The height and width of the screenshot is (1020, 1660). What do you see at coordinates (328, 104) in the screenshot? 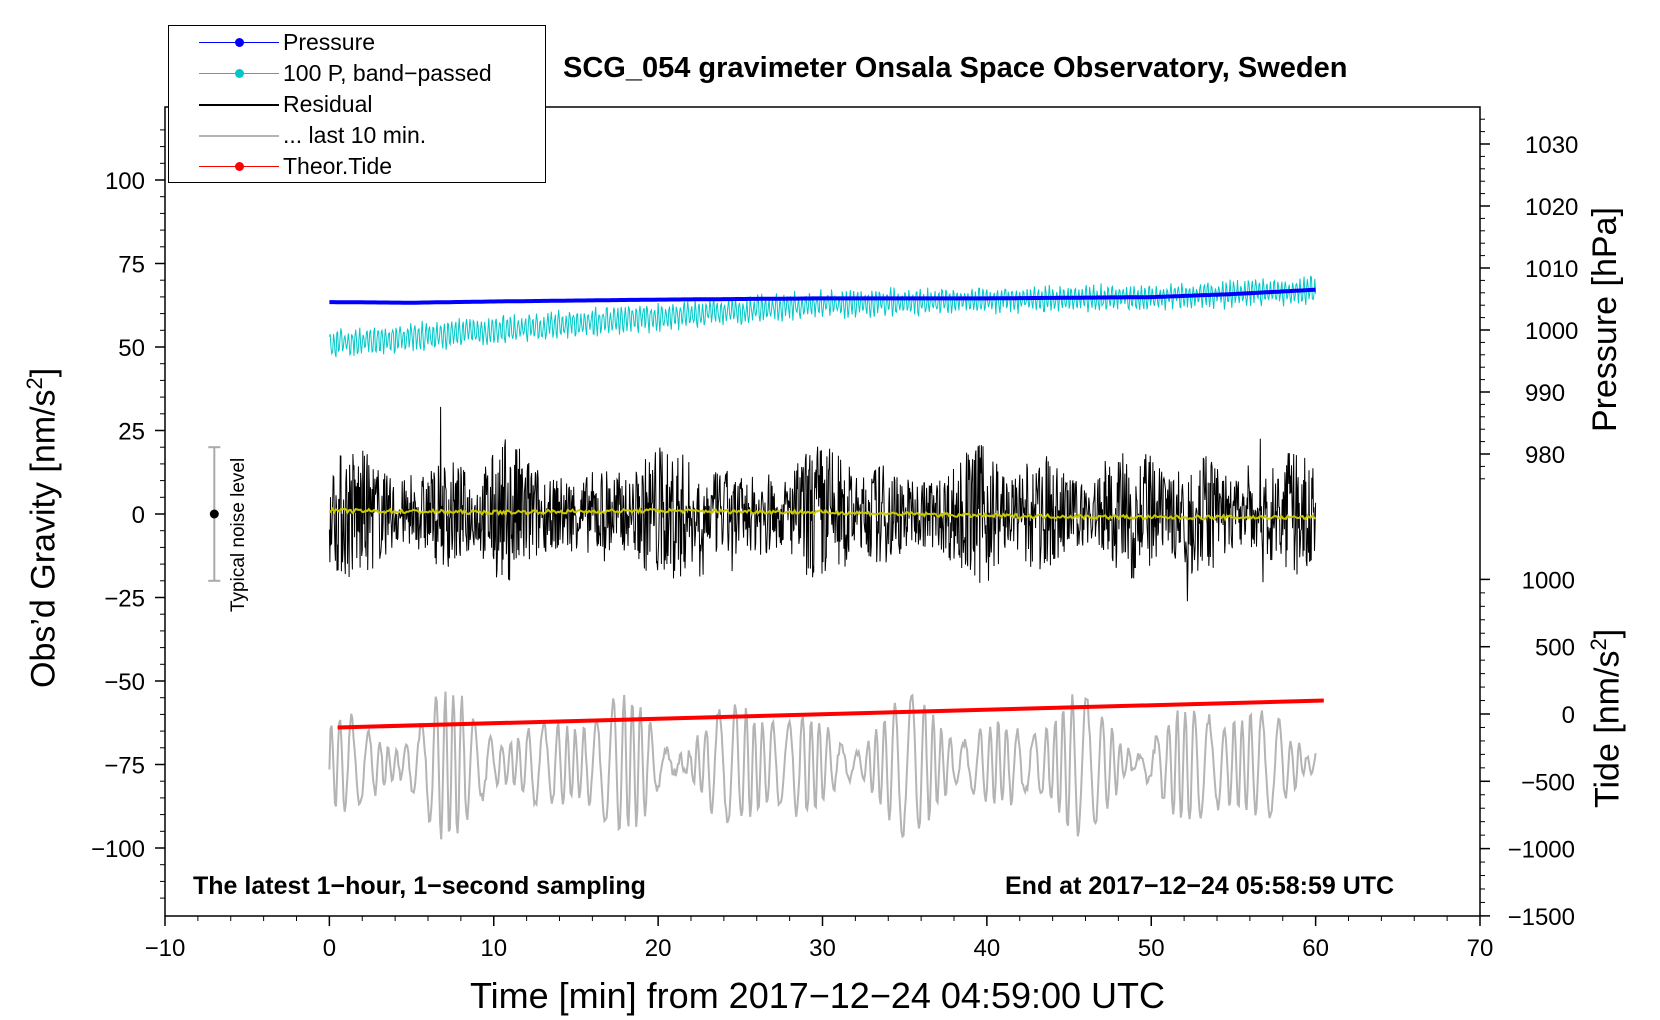
I see `legend-label-residual: Residual` at bounding box center [328, 104].